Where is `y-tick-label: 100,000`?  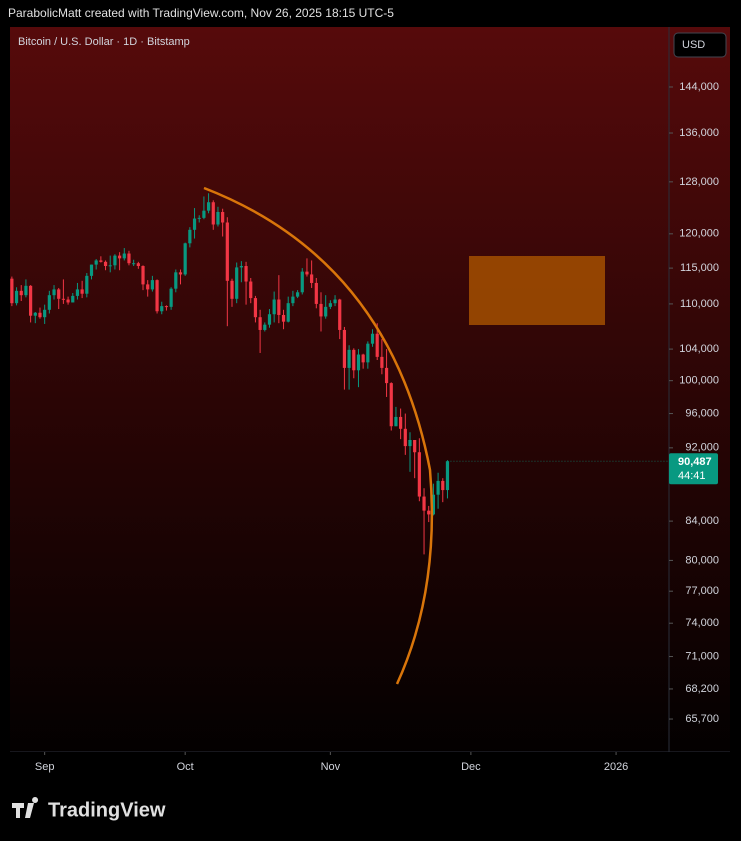 y-tick-label: 100,000 is located at coordinates (699, 381).